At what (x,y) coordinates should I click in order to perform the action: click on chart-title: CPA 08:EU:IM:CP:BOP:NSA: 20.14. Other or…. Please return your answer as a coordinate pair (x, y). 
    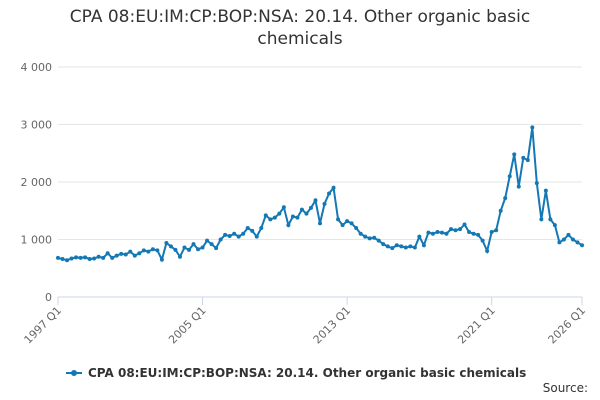
    Looking at the image, I should click on (300, 28).